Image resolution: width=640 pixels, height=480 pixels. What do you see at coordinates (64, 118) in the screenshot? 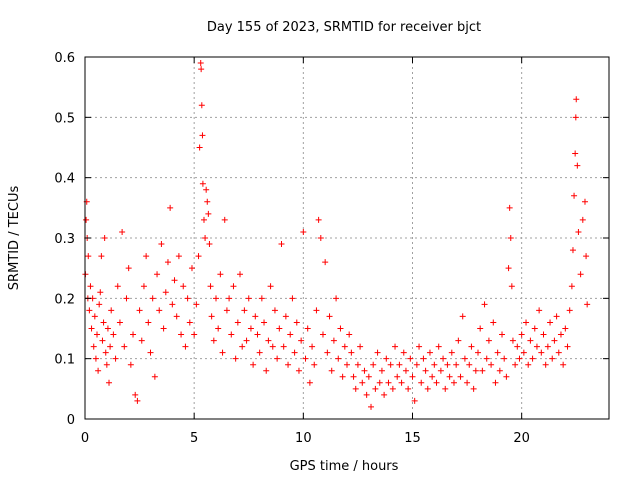
I see `y-tick-label: 0.5` at bounding box center [64, 118].